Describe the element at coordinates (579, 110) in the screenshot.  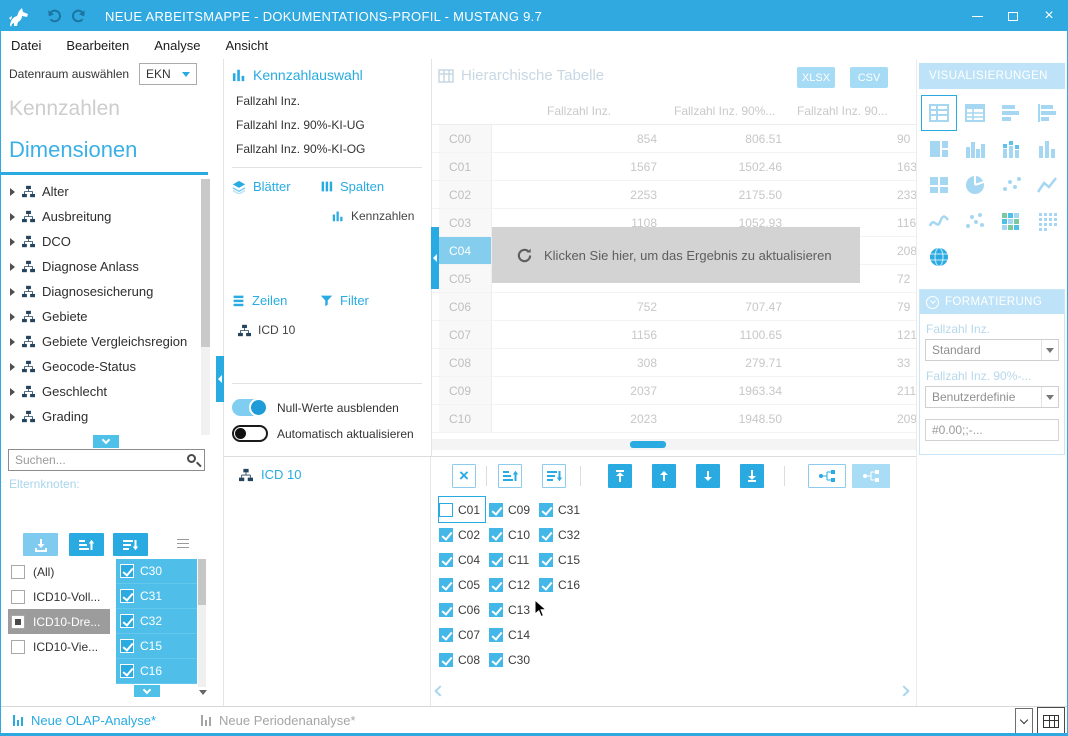
I see `column-header: Fallzahl Inz.` at that location.